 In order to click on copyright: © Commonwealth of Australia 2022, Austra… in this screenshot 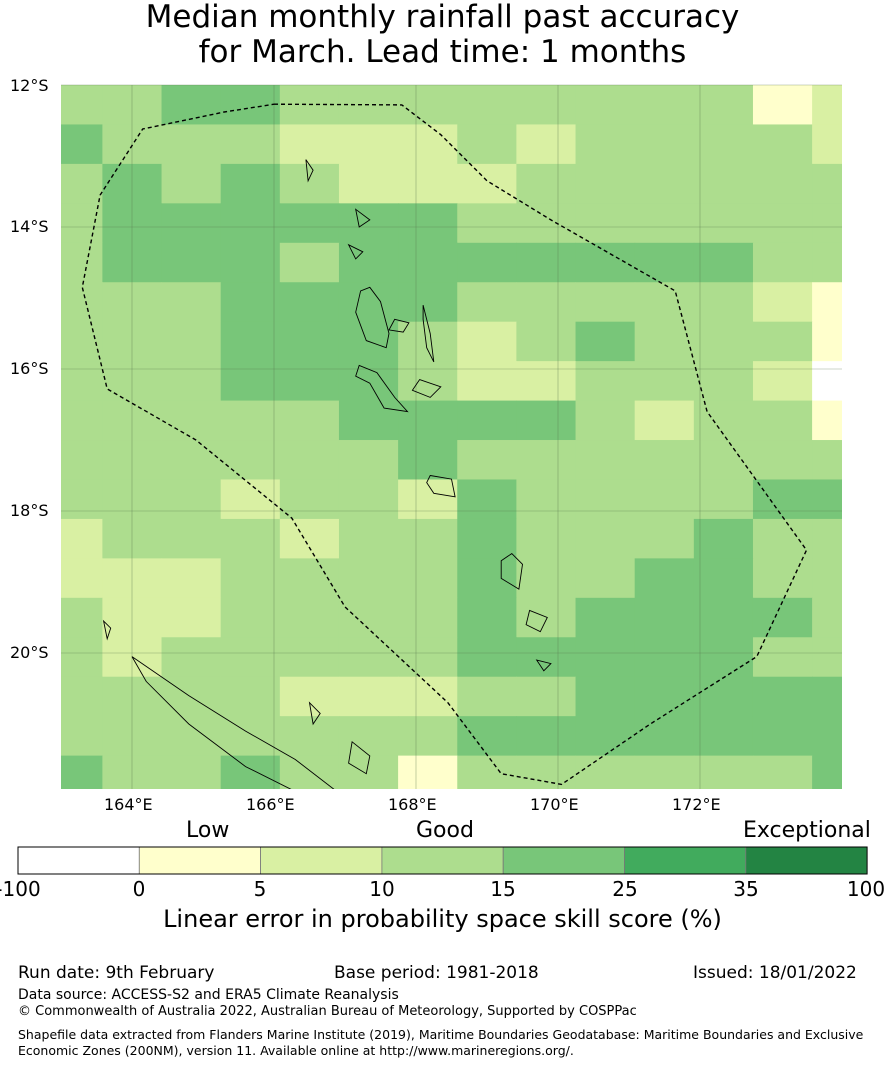, I will do `click(327, 1011)`.